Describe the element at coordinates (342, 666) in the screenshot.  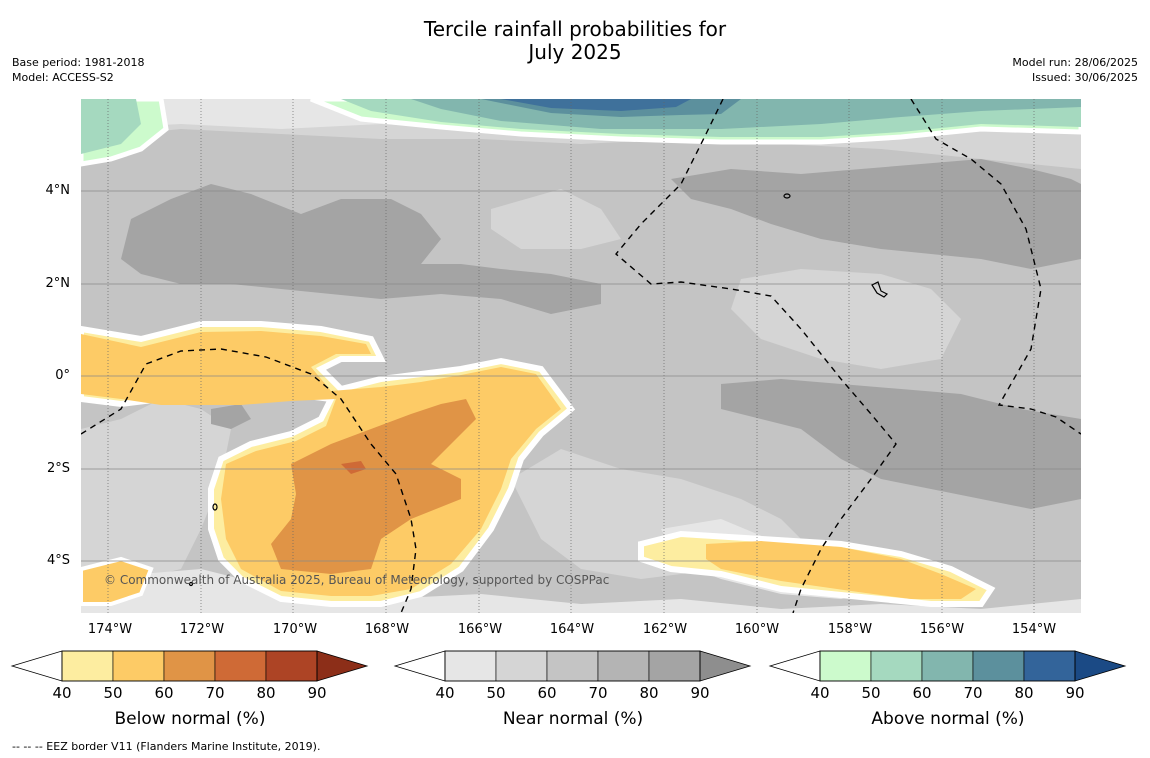
I see `cbar-below-extend-high` at that location.